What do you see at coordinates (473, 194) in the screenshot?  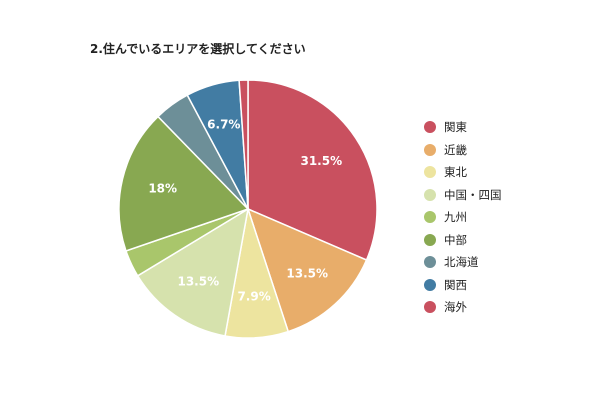 I see `legend-label: 中国・四国` at bounding box center [473, 194].